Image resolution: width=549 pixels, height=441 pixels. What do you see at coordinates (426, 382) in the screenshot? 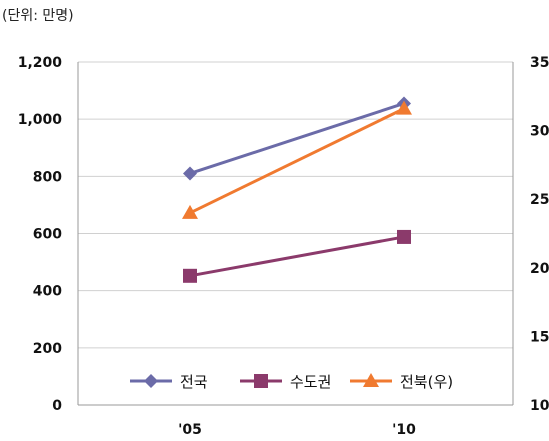
I see `legend-label: 전북(우)` at bounding box center [426, 382].